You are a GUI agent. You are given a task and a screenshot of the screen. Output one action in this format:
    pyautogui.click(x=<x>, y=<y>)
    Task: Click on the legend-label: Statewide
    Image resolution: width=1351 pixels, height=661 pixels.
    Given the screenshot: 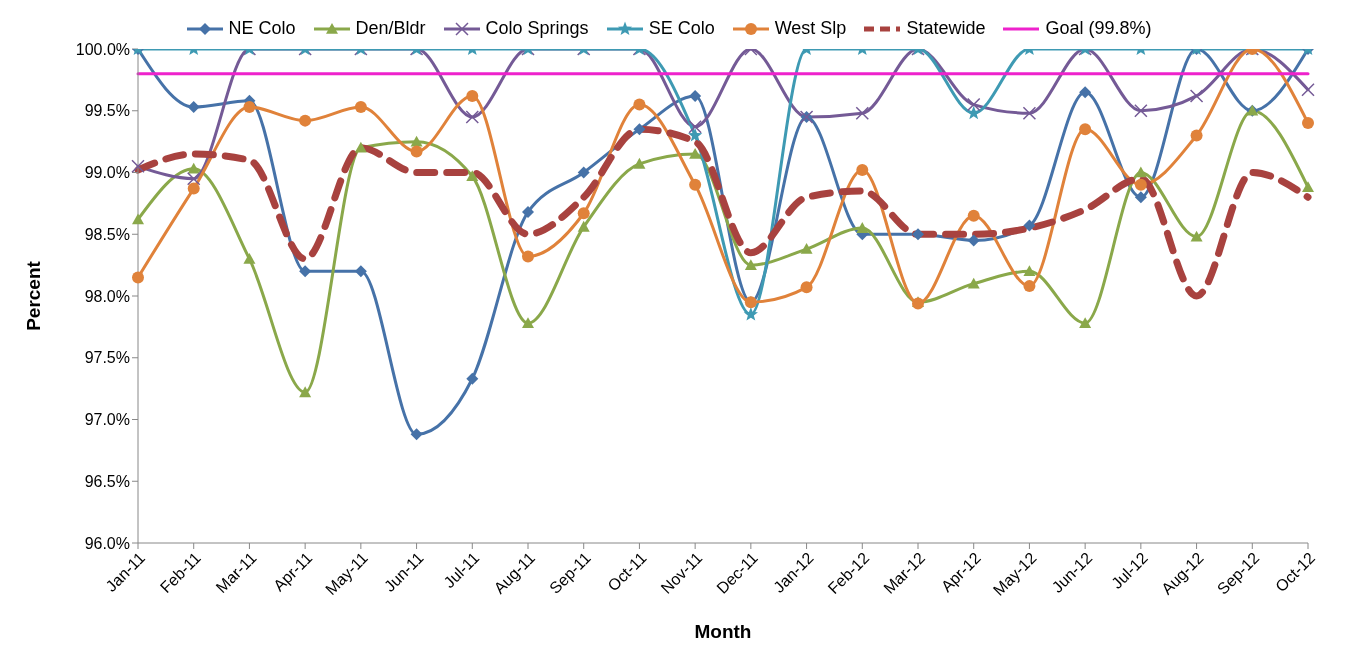 What is the action you would take?
    pyautogui.click(x=946, y=28)
    